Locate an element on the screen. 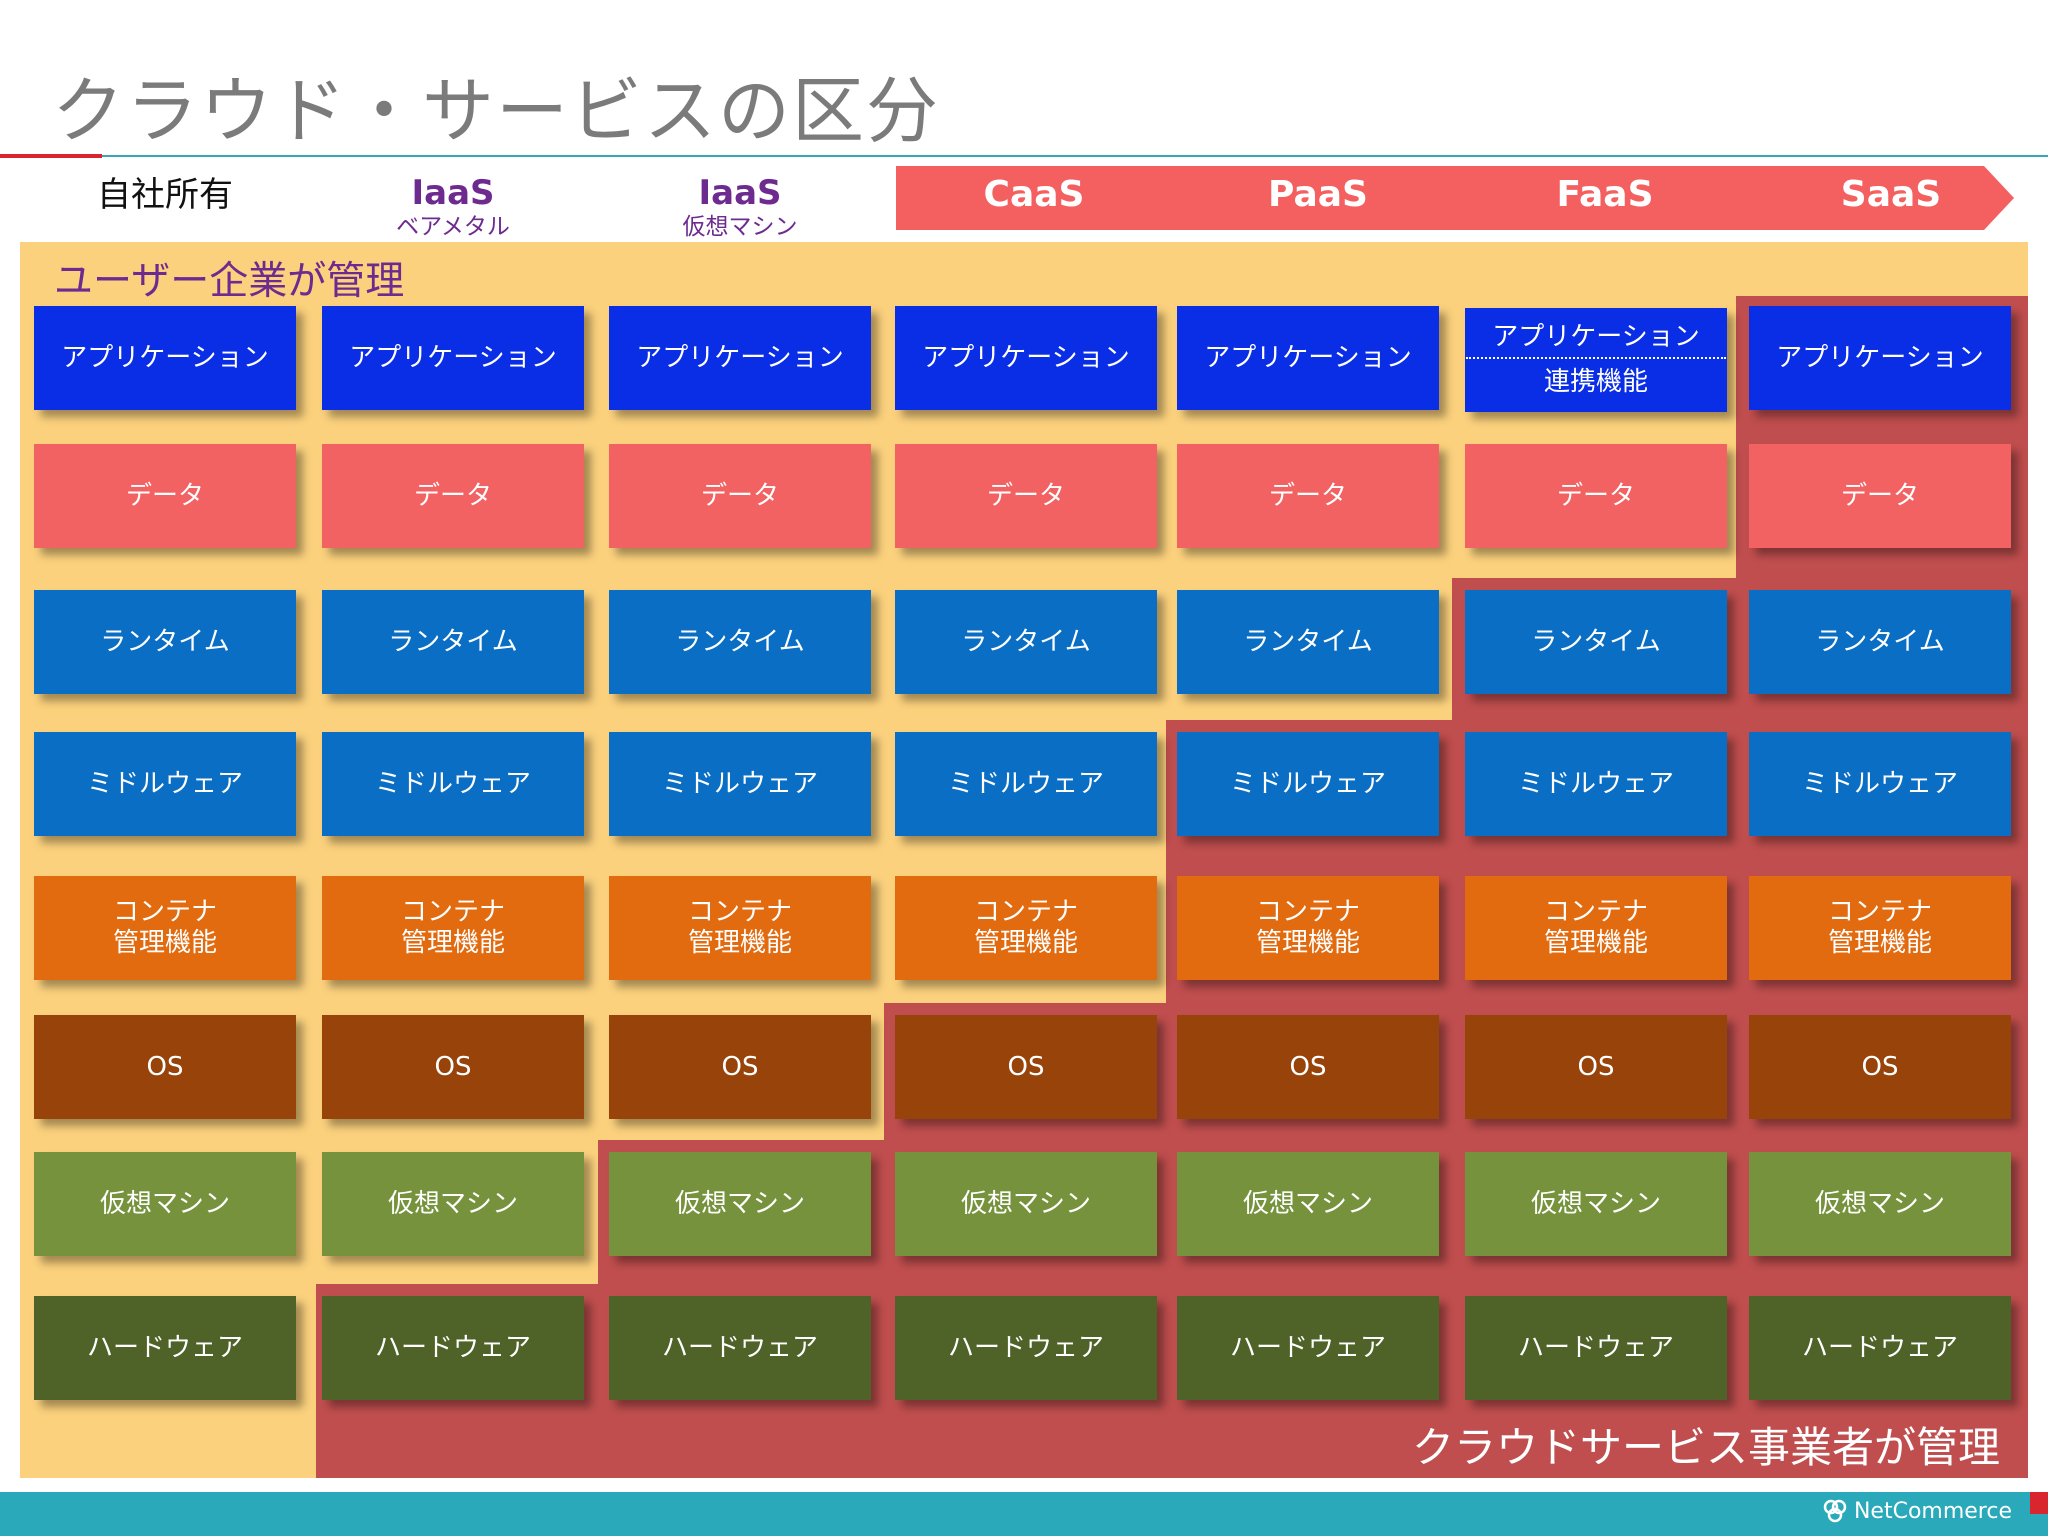 Image resolution: width=2048 pixels, height=1536 pixels. layer-box-col4-row6: 仮想マシン is located at coordinates (1308, 1204).